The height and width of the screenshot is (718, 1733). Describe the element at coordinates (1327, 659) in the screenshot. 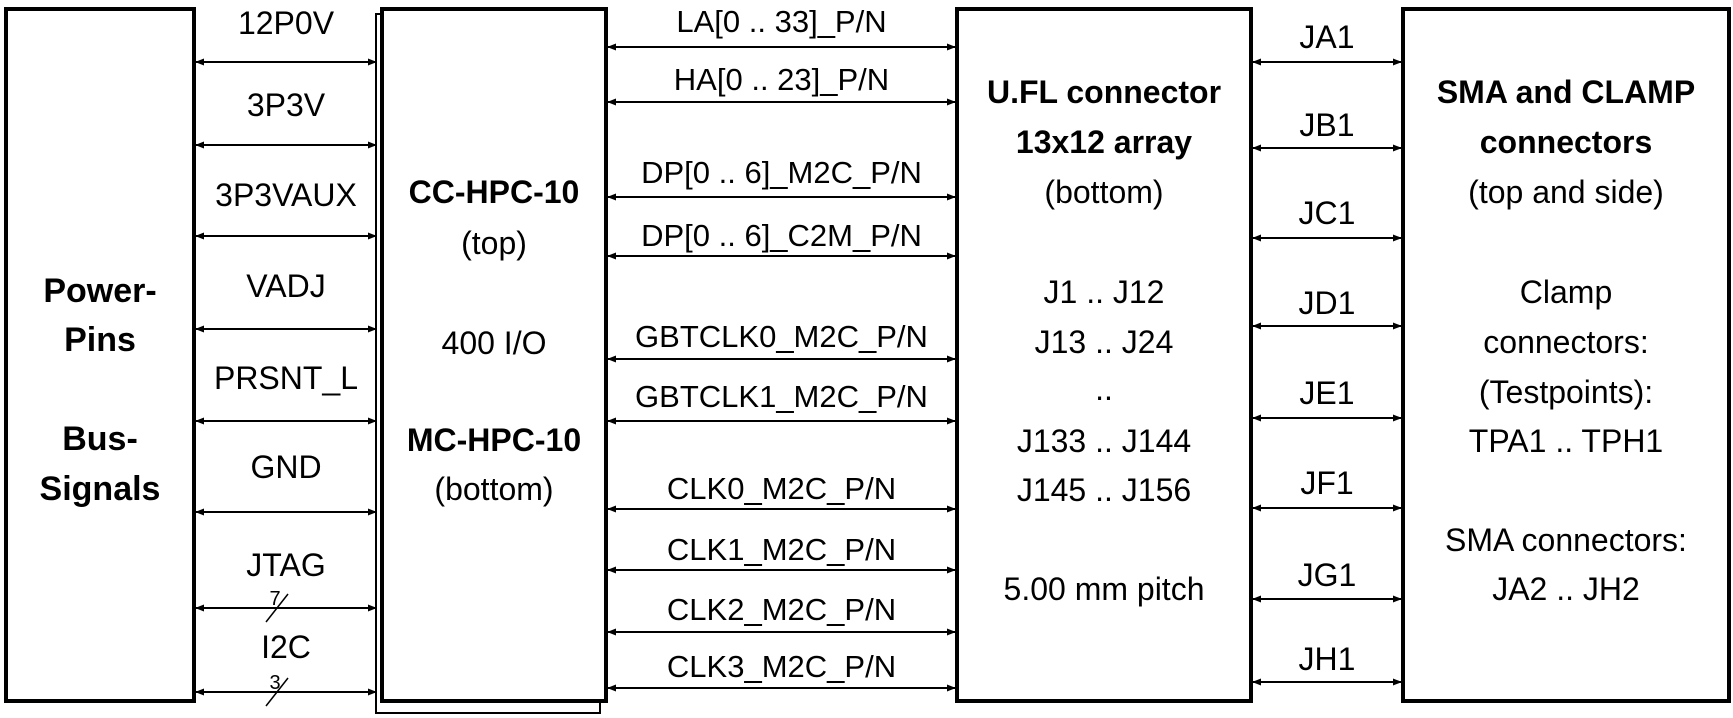

I see `jack-signal-label: JH1` at that location.